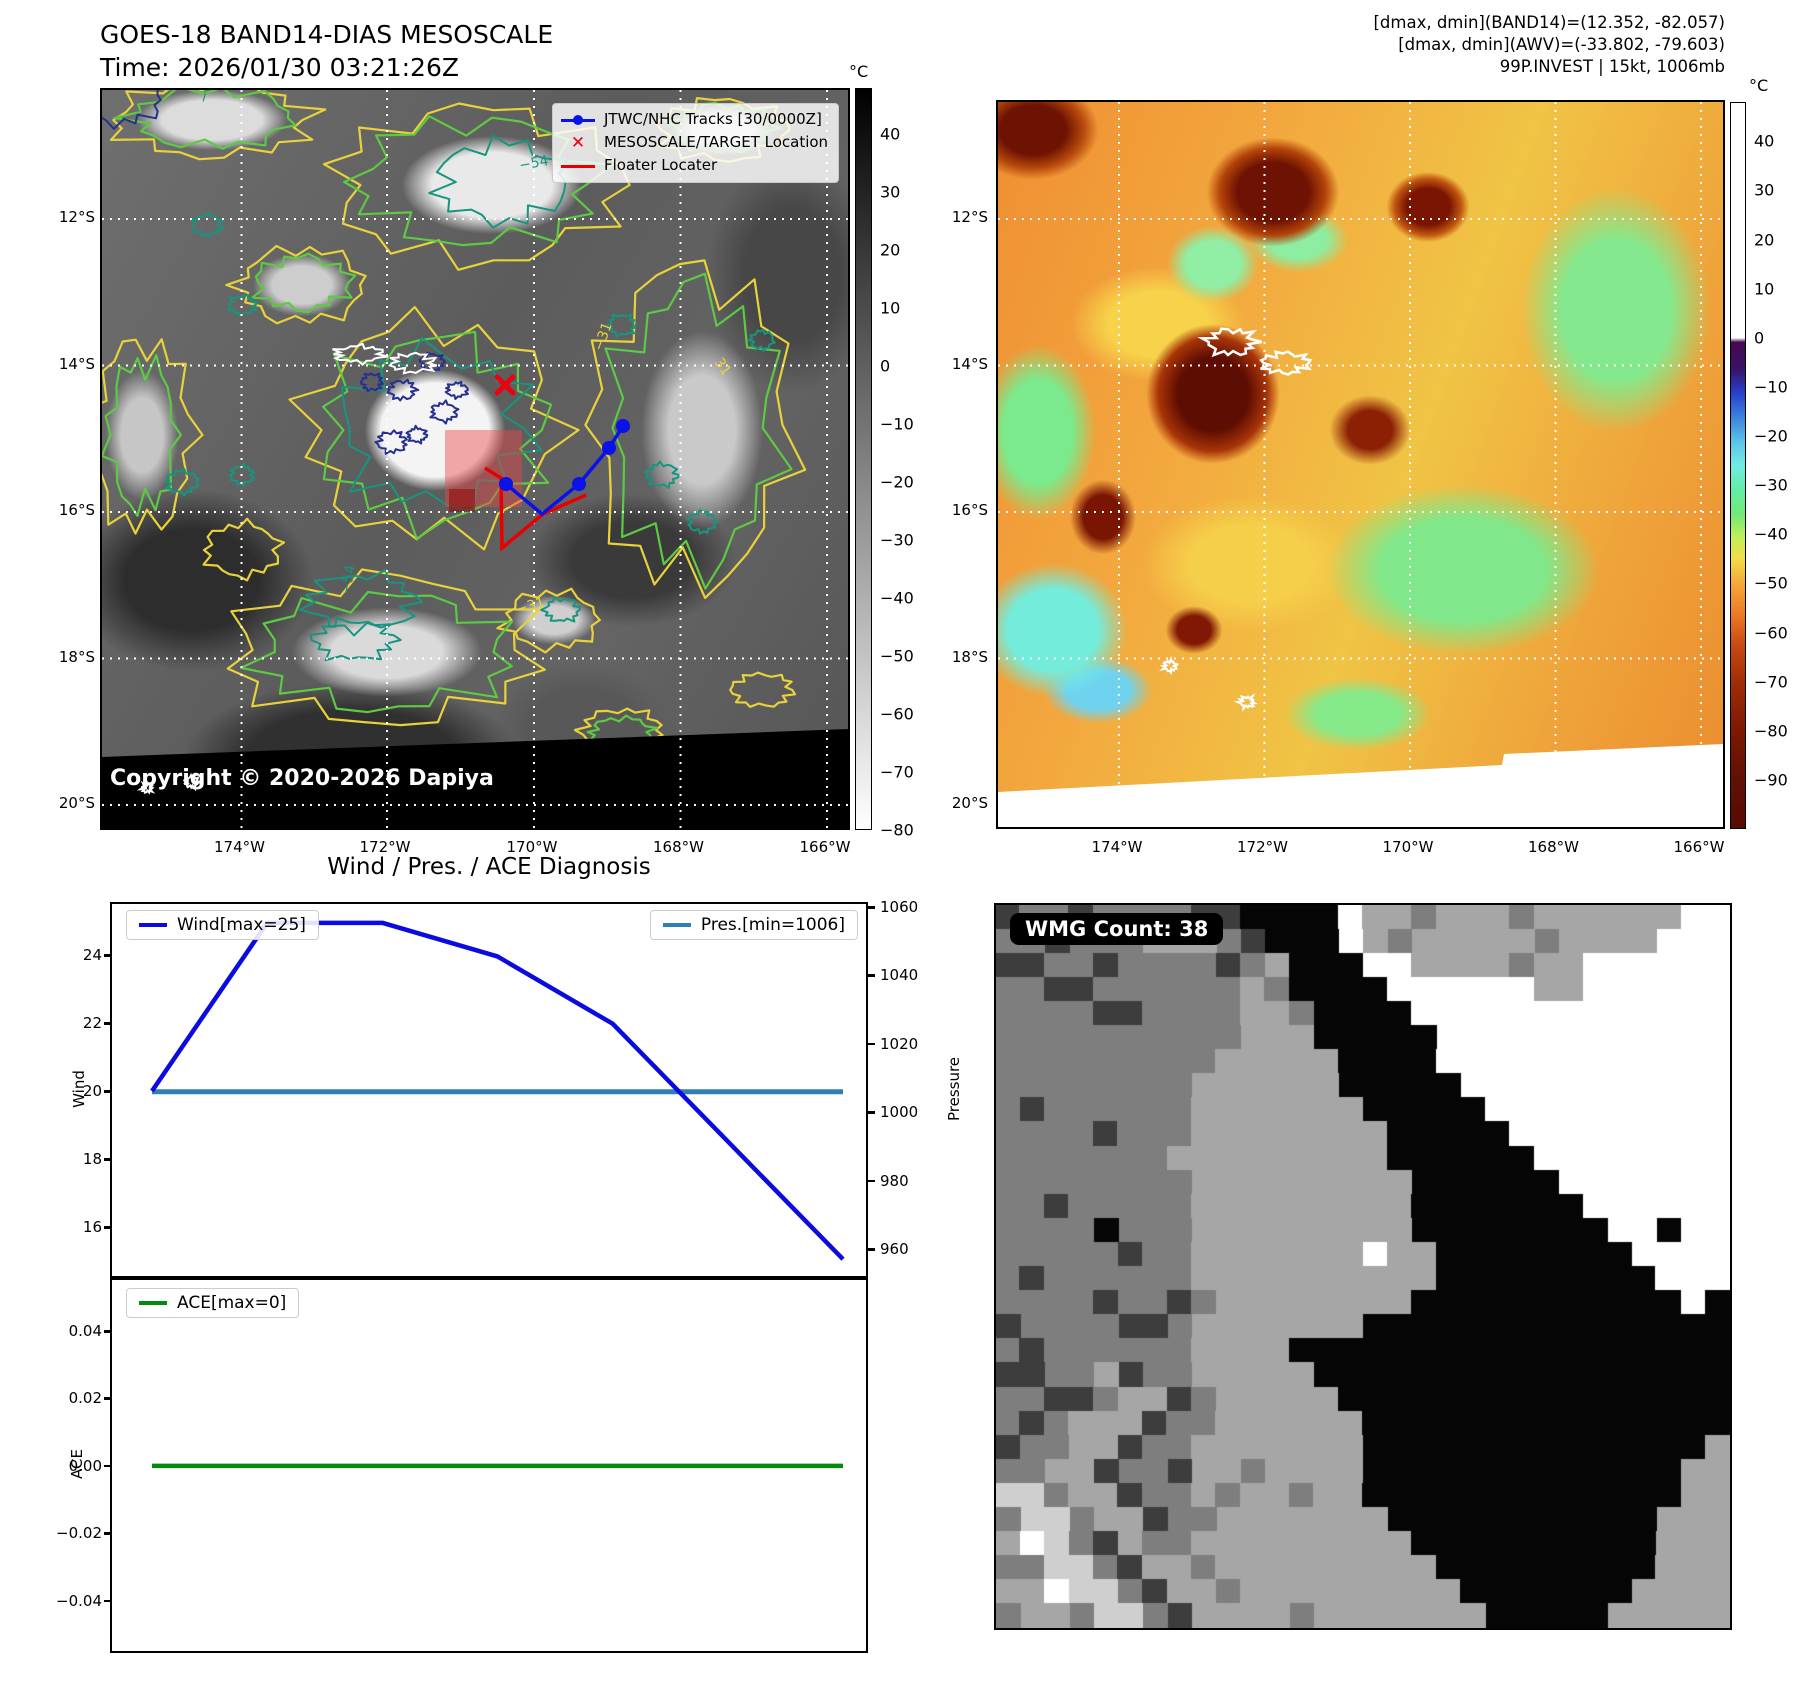 The image size is (1813, 1690). What do you see at coordinates (899, 975) in the screenshot?
I see `pressure-tick: 1040` at bounding box center [899, 975].